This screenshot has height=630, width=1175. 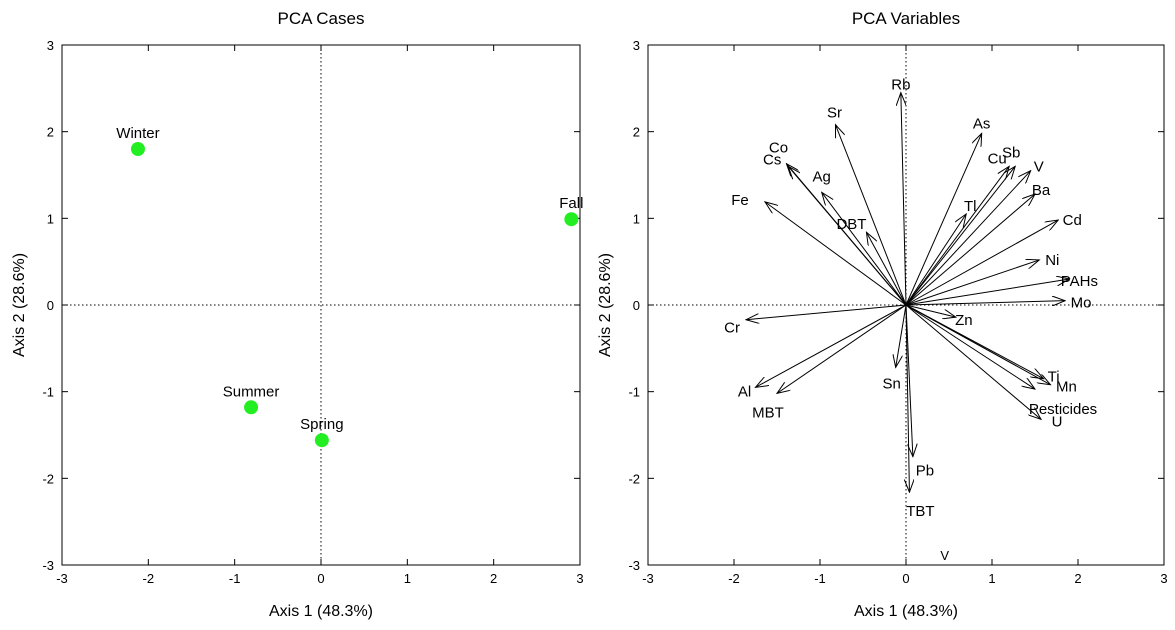 I want to click on variable-label: Mn, so click(x=1066, y=387).